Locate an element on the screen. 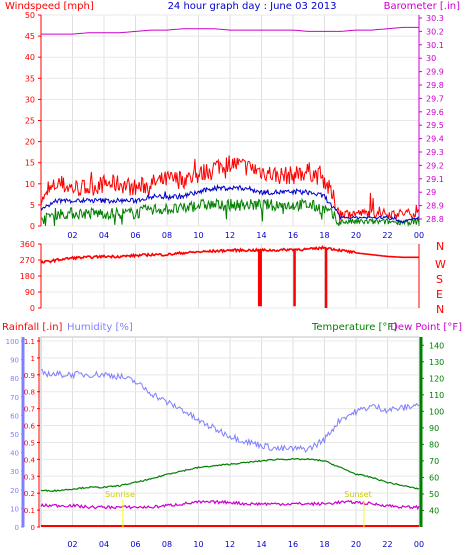 The image size is (466, 555). wind-average-line is located at coordinates (229, 203).